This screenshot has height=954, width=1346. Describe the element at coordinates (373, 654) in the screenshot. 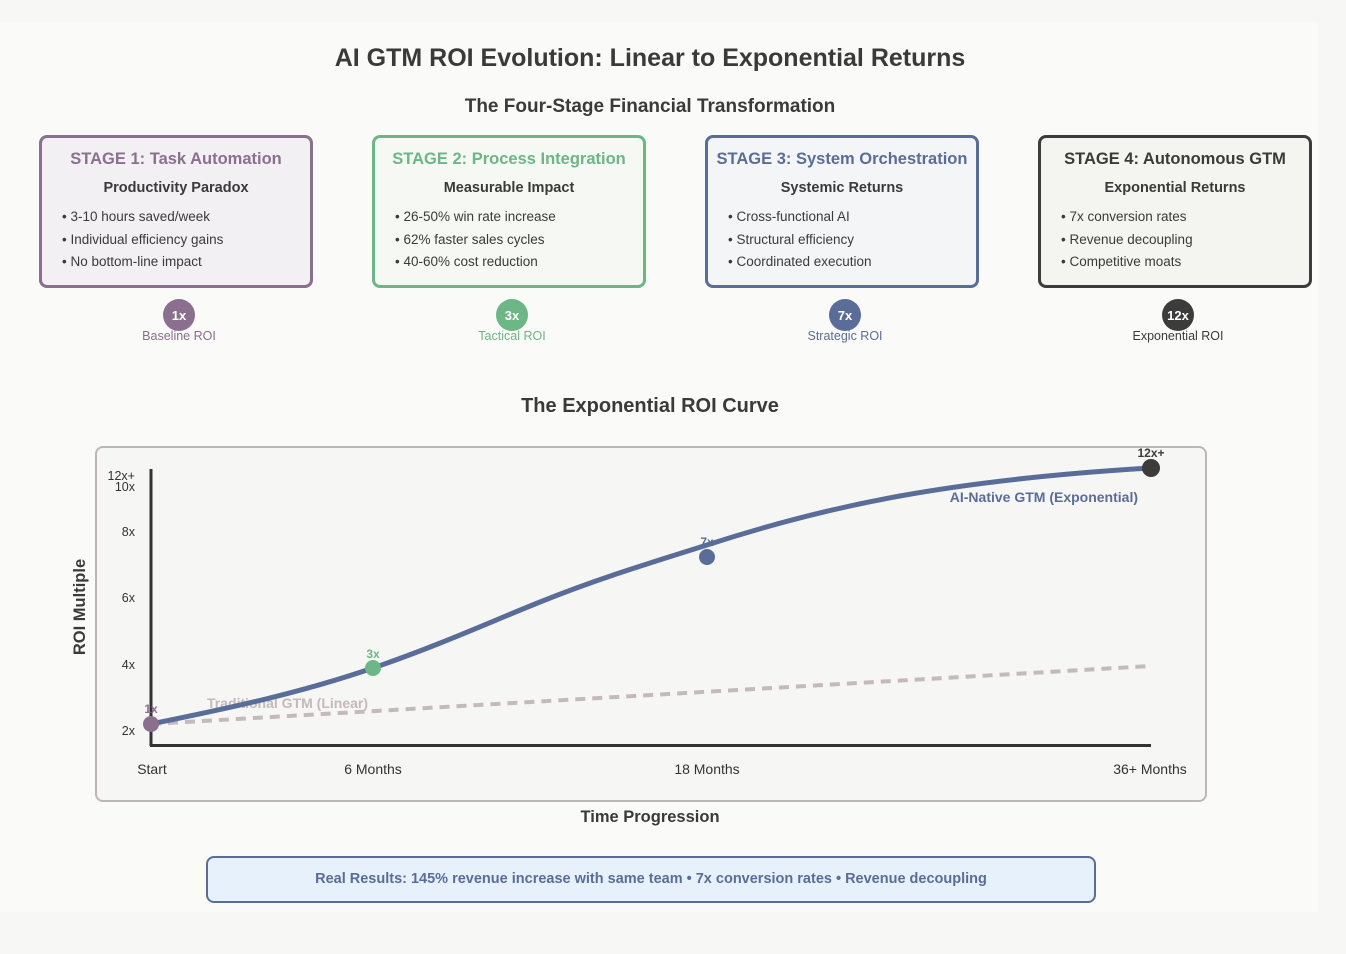

I see `data-point-label: 3x` at that location.